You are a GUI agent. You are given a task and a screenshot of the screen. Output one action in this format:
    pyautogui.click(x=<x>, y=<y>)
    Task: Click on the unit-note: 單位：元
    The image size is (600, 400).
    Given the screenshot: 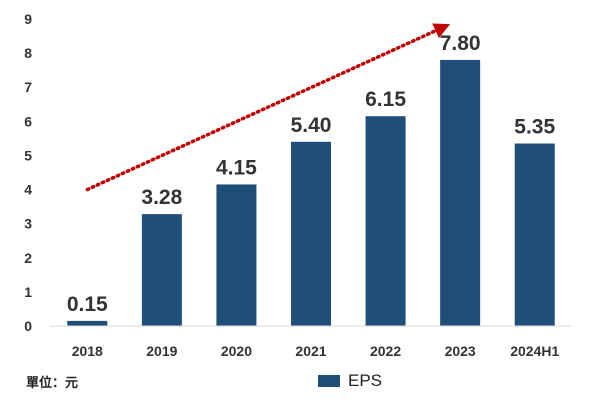 What is the action you would take?
    pyautogui.click(x=52, y=382)
    